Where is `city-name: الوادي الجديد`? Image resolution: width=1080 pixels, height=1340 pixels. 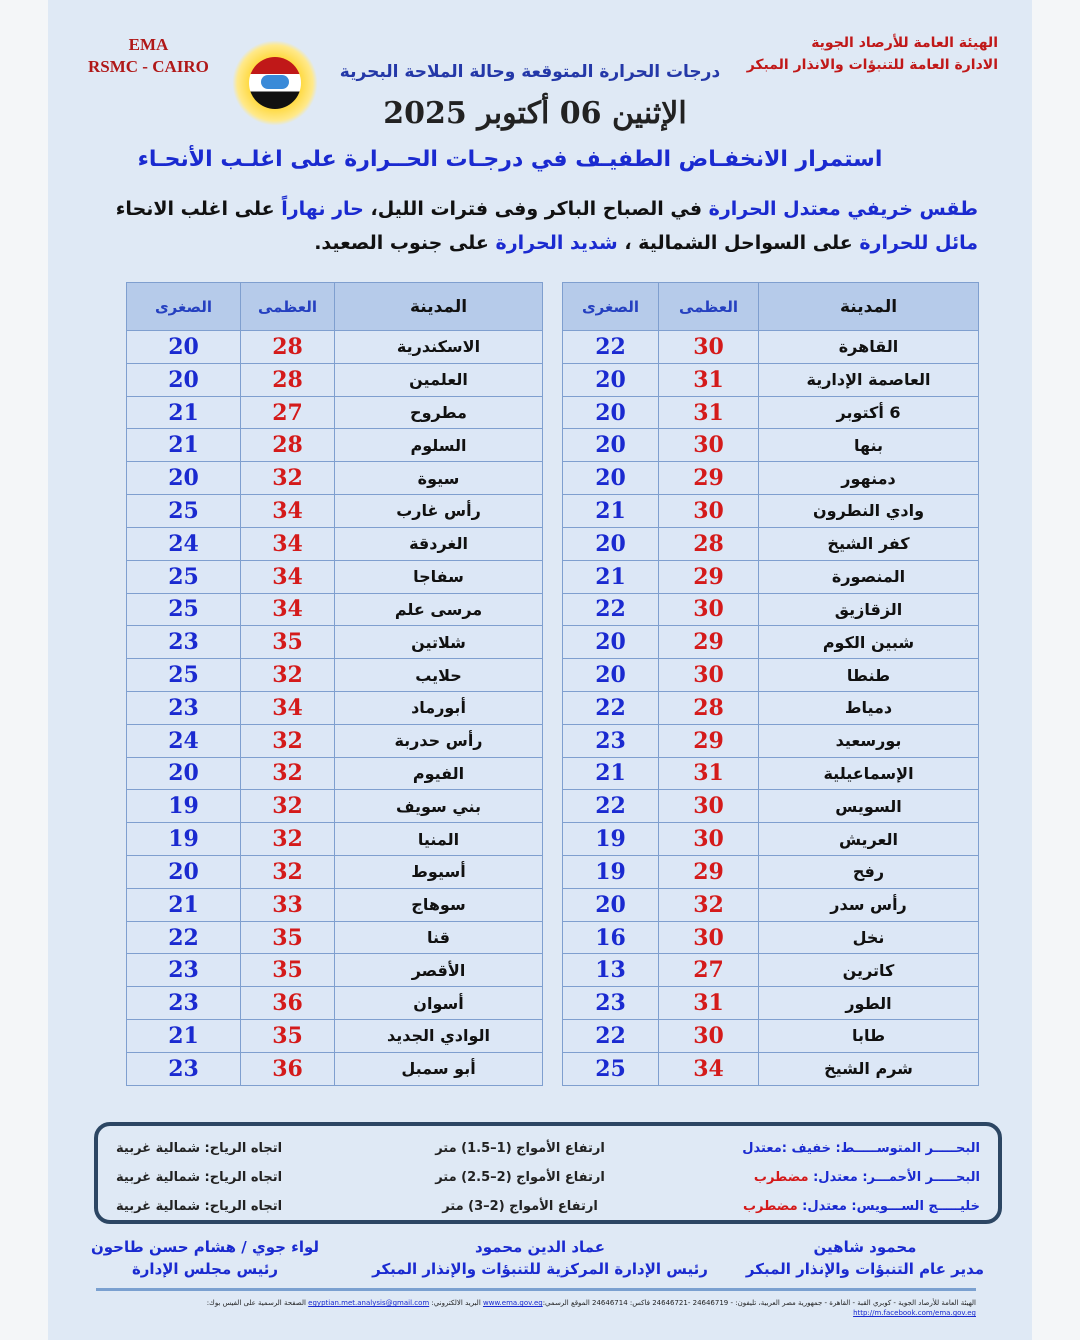 city-name: الوادي الجديد is located at coordinates (438, 1036).